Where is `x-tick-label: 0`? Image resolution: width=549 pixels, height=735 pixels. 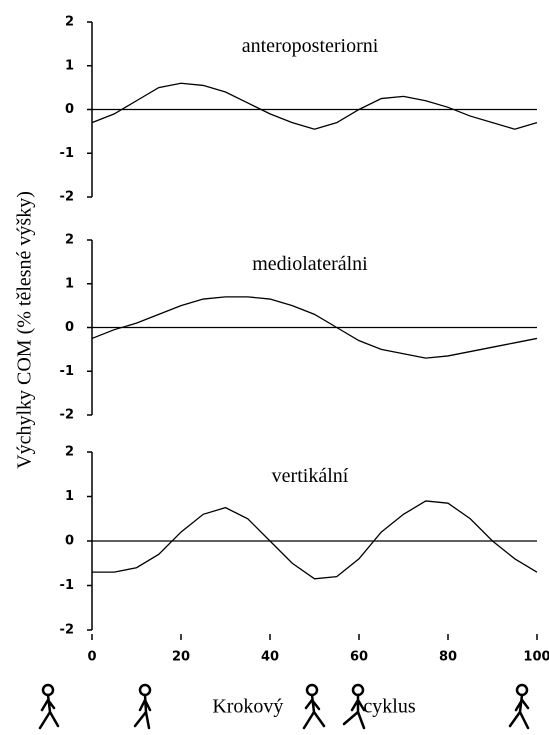 x-tick-label: 0 is located at coordinates (91, 657).